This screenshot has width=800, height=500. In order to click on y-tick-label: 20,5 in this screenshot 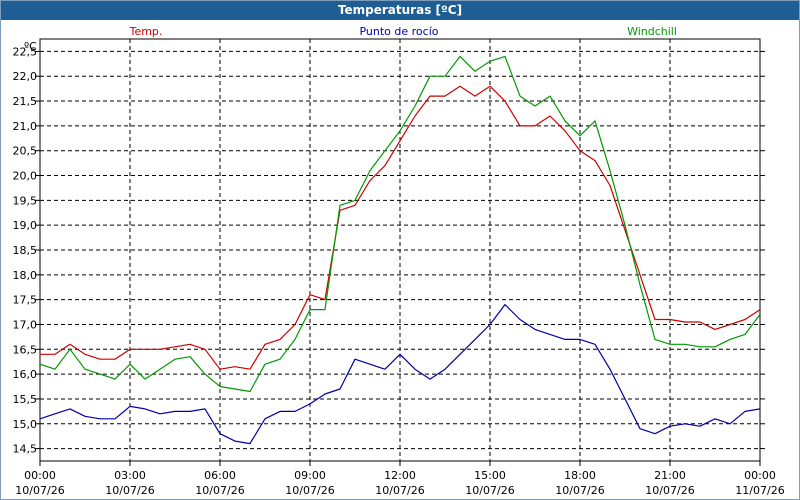, I will do `click(25, 151)`.